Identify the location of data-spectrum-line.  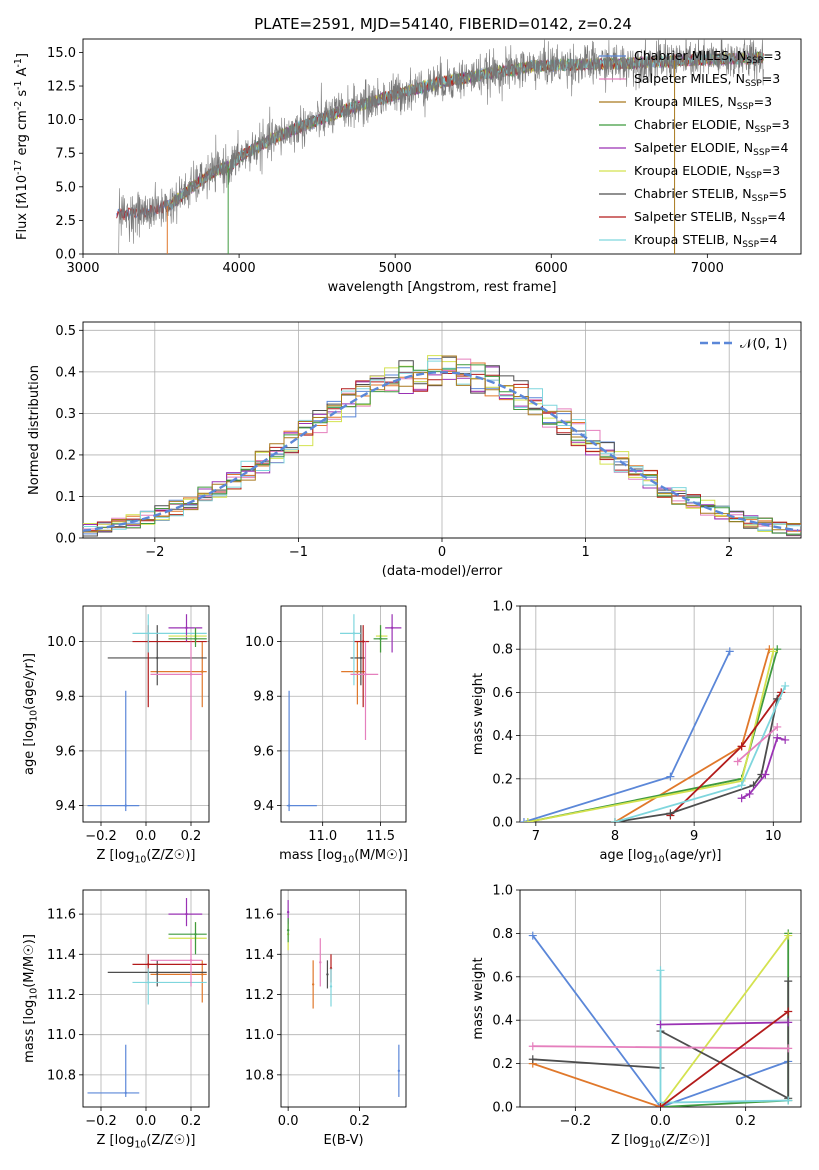
(440, 146).